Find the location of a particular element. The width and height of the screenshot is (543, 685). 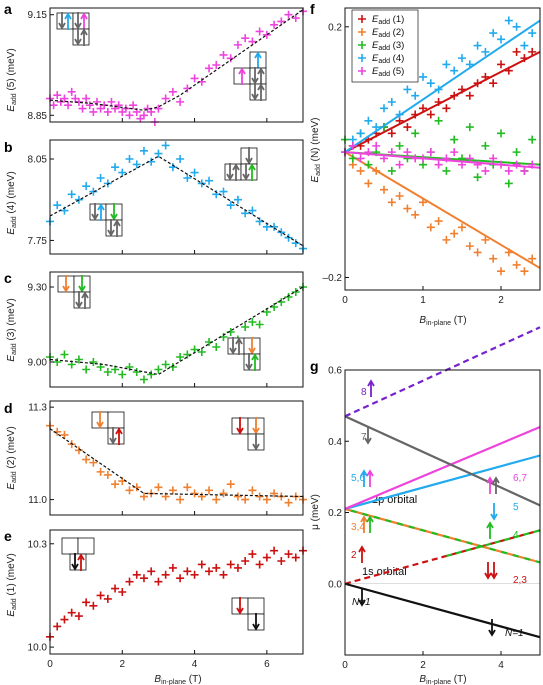

y-axis-label-e: Eadd (1) (meV) is located at coordinates (12, 584).